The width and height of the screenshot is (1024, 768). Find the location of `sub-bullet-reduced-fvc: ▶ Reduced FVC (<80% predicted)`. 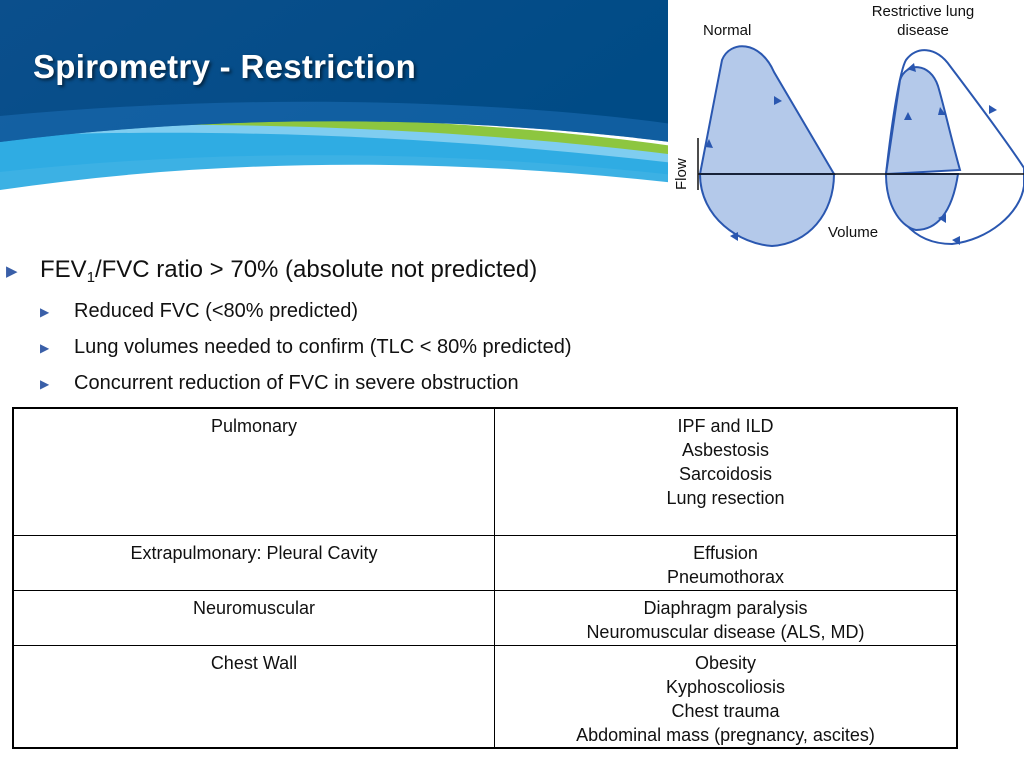

sub-bullet-reduced-fvc: ▶ Reduced FVC (<80% predicted) is located at coordinates (199, 311).